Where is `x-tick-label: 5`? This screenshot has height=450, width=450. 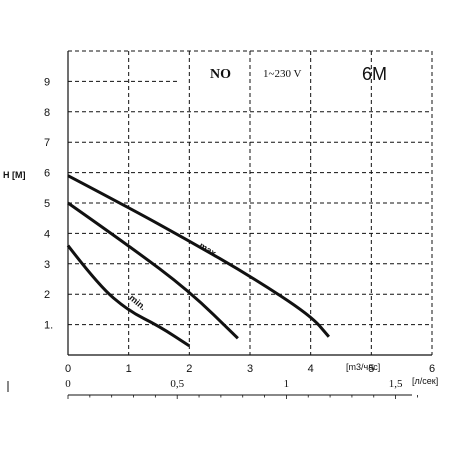
x-tick-label: 5 is located at coordinates (371, 369).